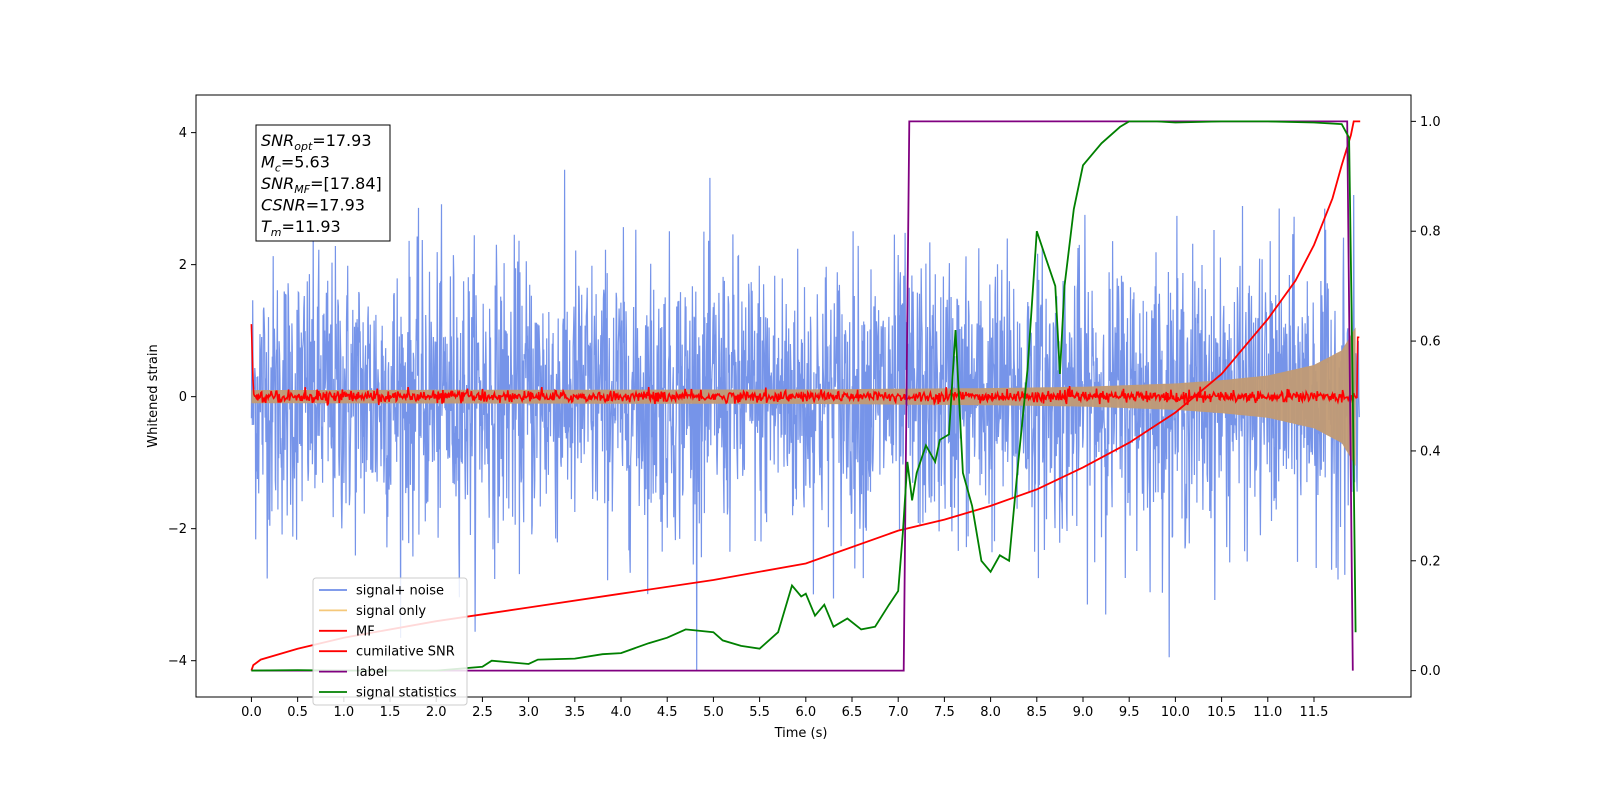  Describe the element at coordinates (1430, 561) in the screenshot. I see `y2-tick-label: 0.2` at that location.